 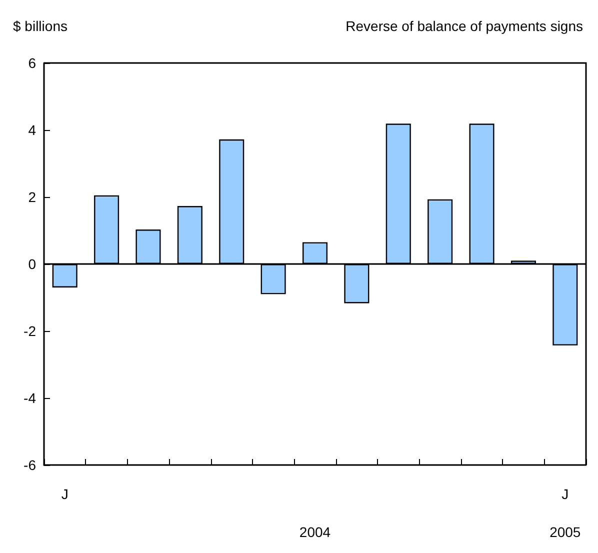 I want to click on y-tick-label: 4, so click(x=32, y=130).